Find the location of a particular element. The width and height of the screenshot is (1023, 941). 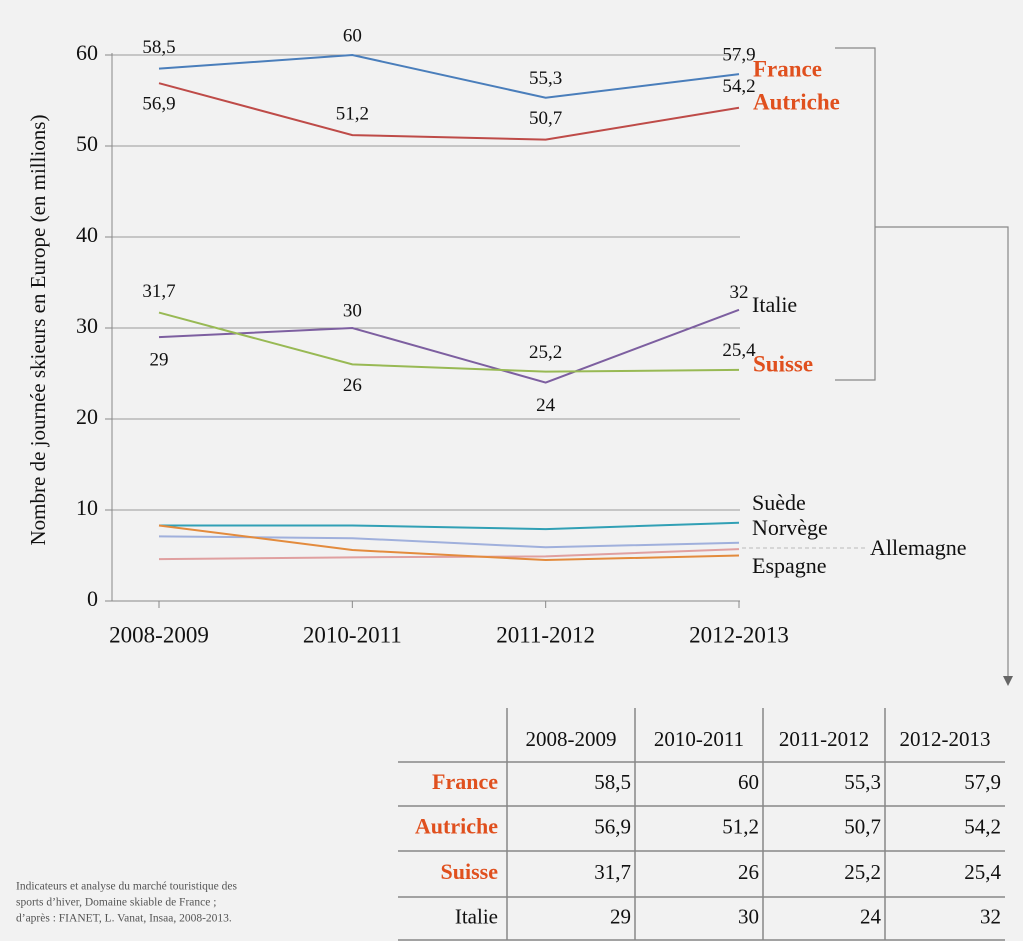

series-label: Italie is located at coordinates (774, 304).